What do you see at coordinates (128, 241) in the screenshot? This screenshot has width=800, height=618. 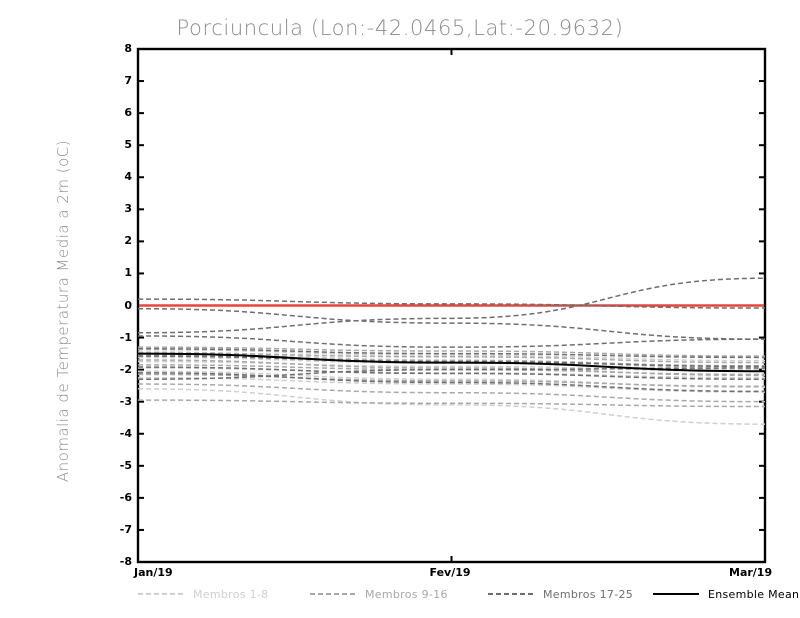 I see `y-tick-label: 2` at bounding box center [128, 241].